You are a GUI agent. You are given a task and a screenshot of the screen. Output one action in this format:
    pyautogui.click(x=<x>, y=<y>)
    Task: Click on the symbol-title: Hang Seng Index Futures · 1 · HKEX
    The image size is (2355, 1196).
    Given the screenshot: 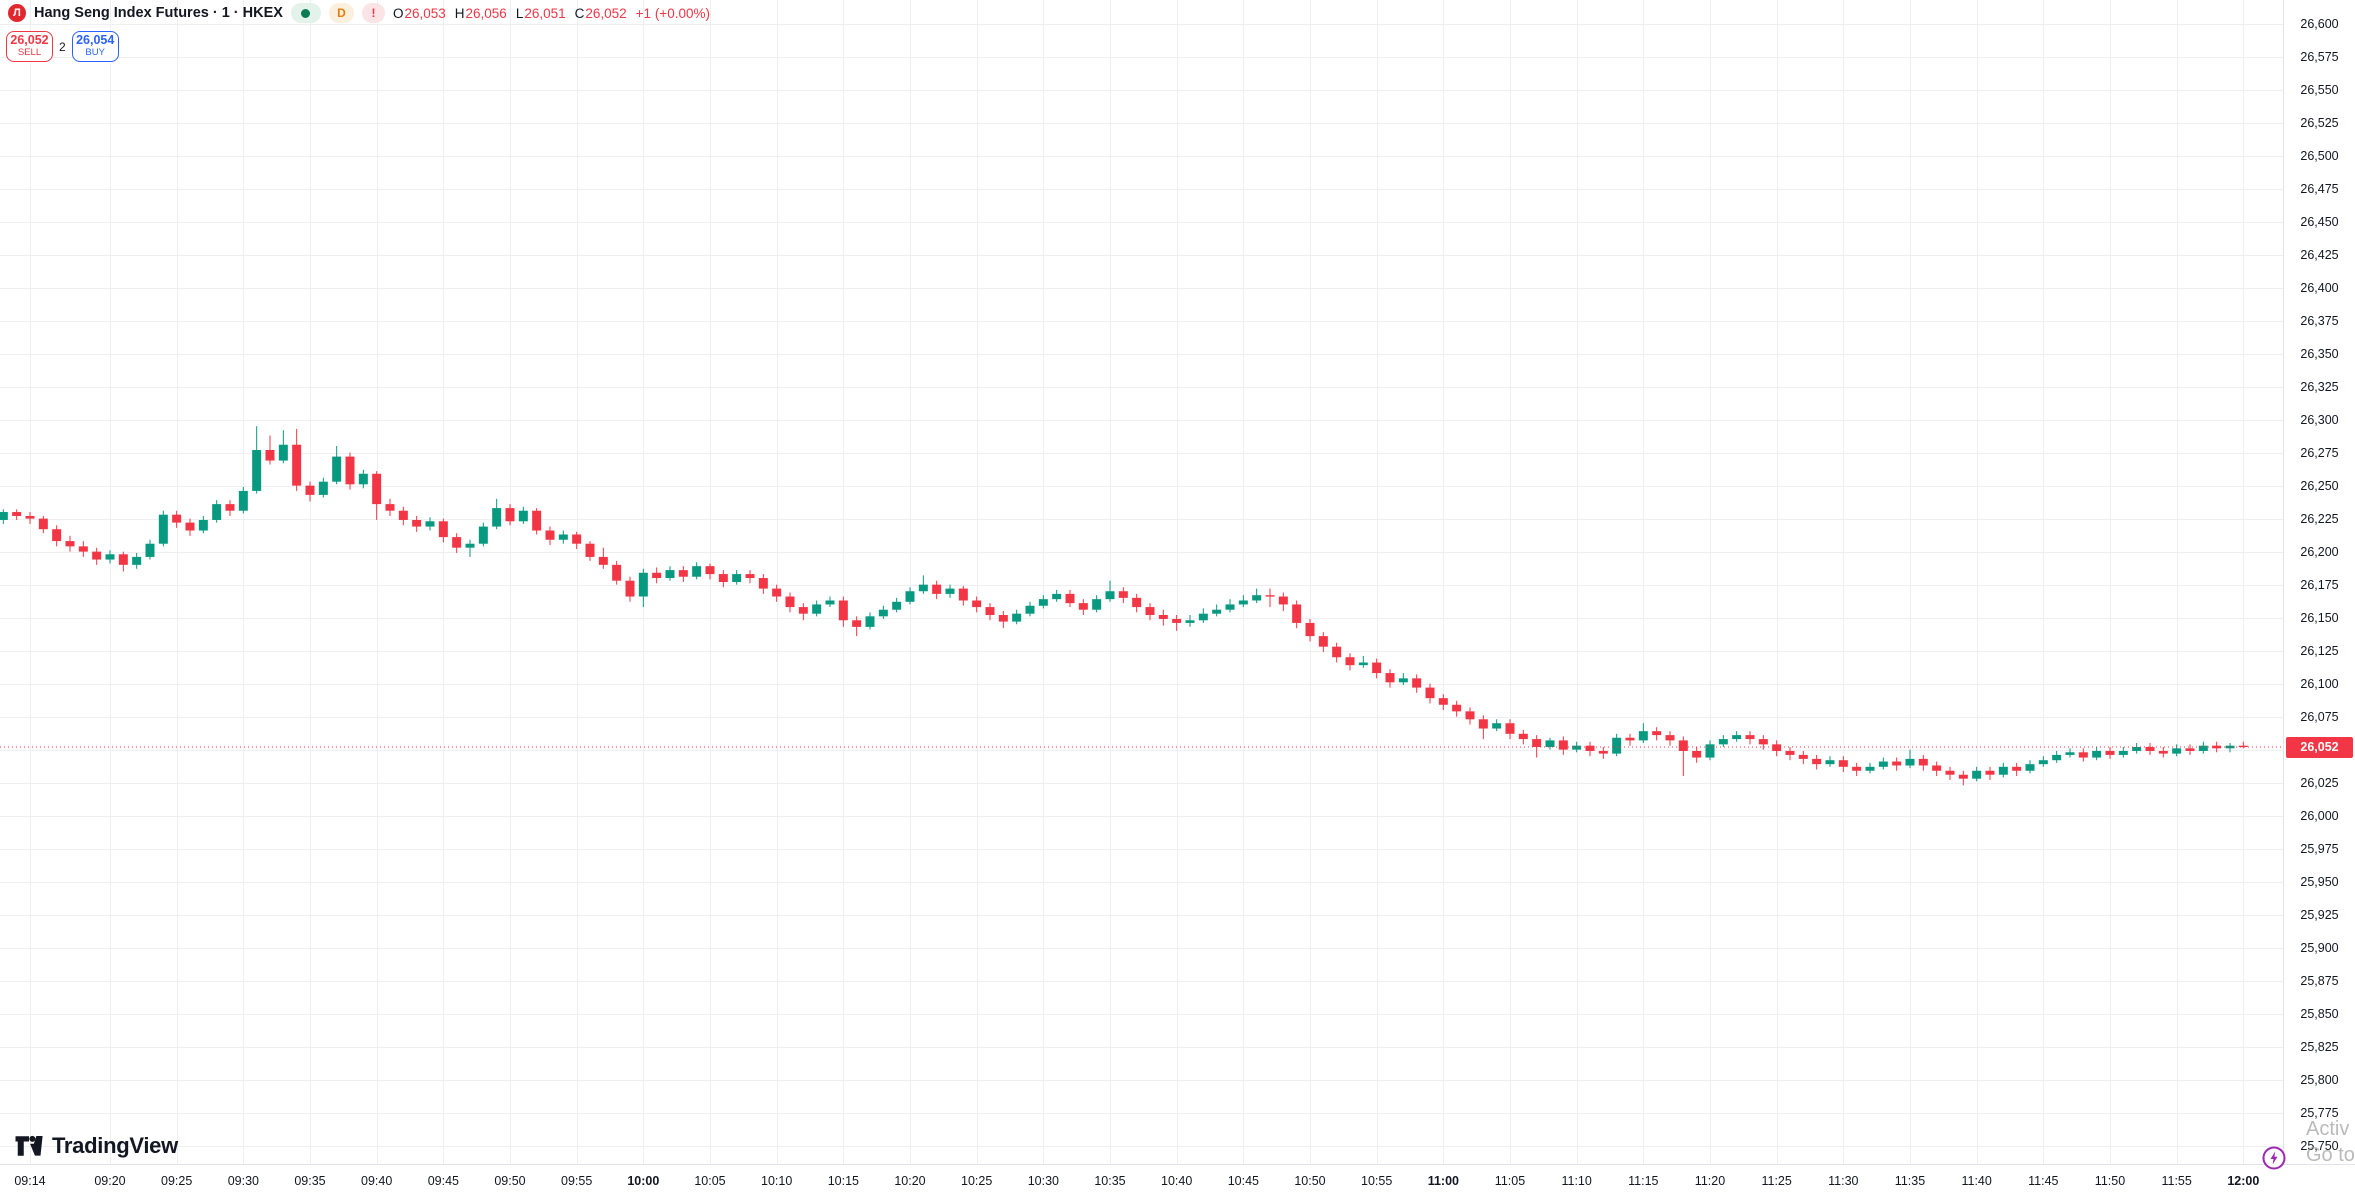 What is the action you would take?
    pyautogui.click(x=158, y=13)
    